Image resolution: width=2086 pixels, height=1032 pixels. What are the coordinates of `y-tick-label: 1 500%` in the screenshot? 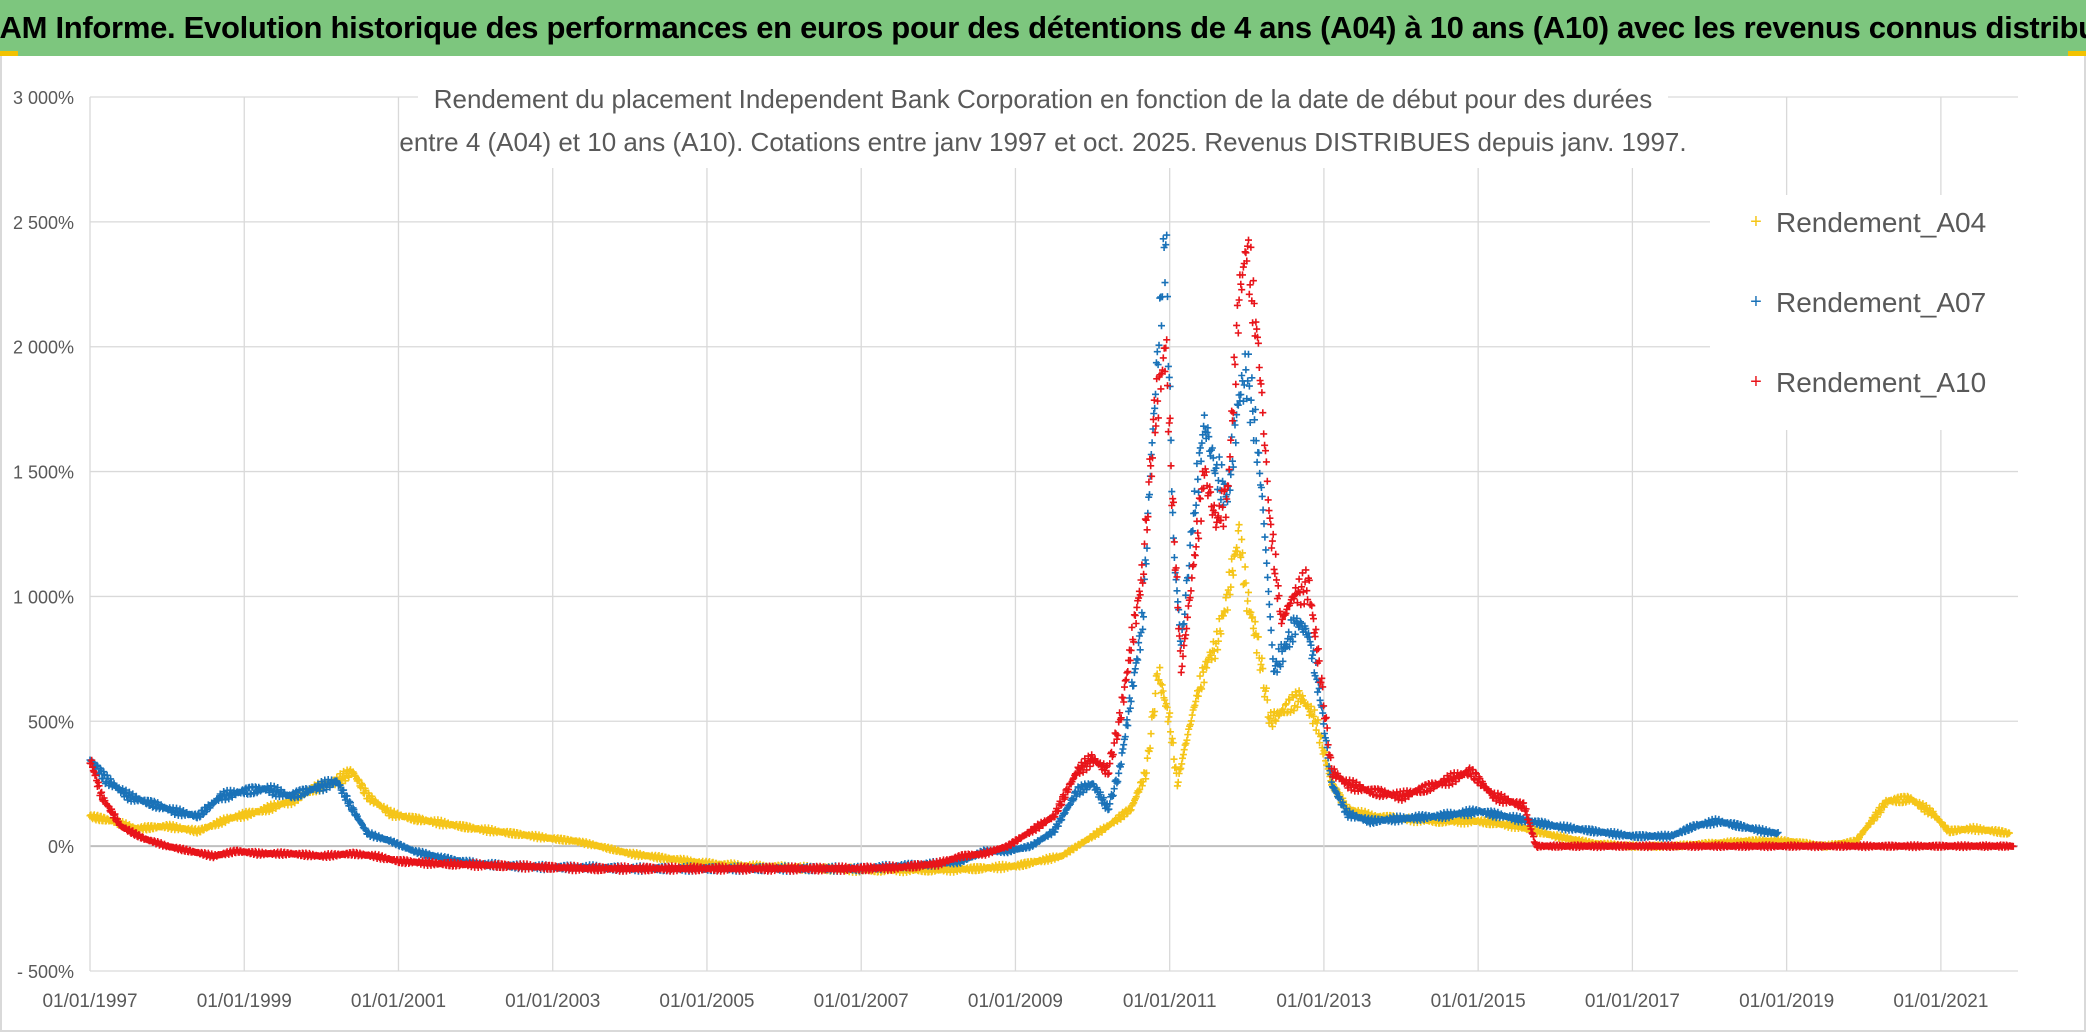 It's located at (43, 473).